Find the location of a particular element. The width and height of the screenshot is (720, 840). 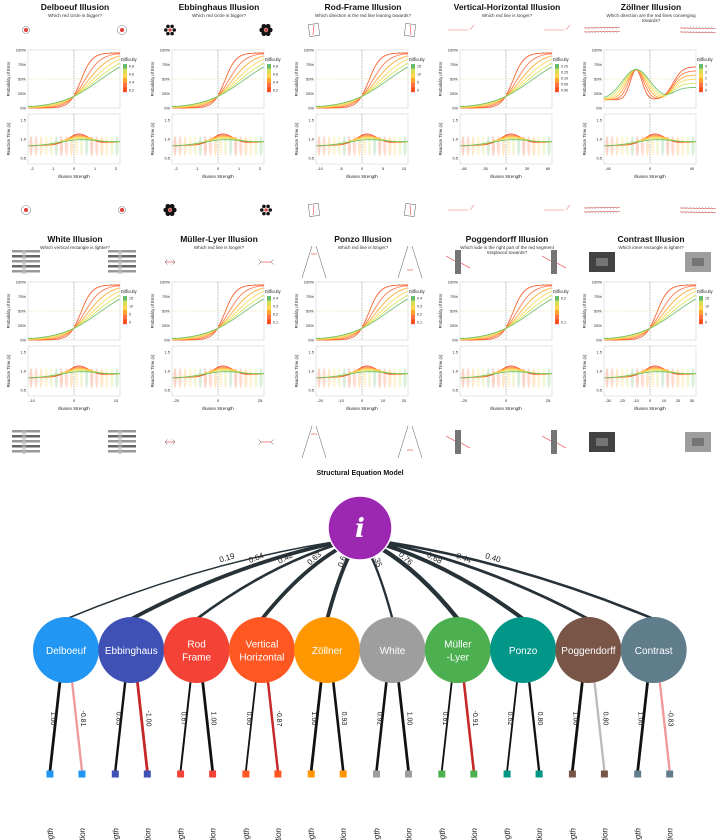

factor-label: Ponzo is located at coordinates (523, 651).